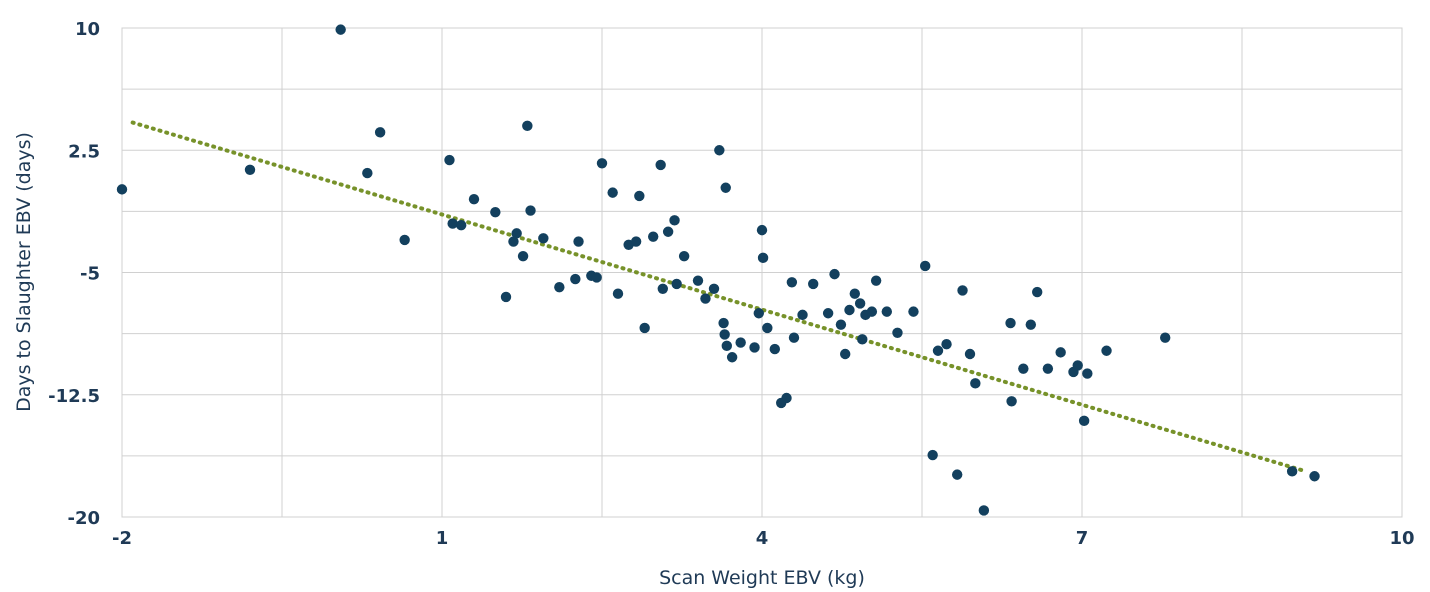 This screenshot has height=592, width=1430. Describe the element at coordinates (122, 538) in the screenshot. I see `x-tick-label: -2` at that location.